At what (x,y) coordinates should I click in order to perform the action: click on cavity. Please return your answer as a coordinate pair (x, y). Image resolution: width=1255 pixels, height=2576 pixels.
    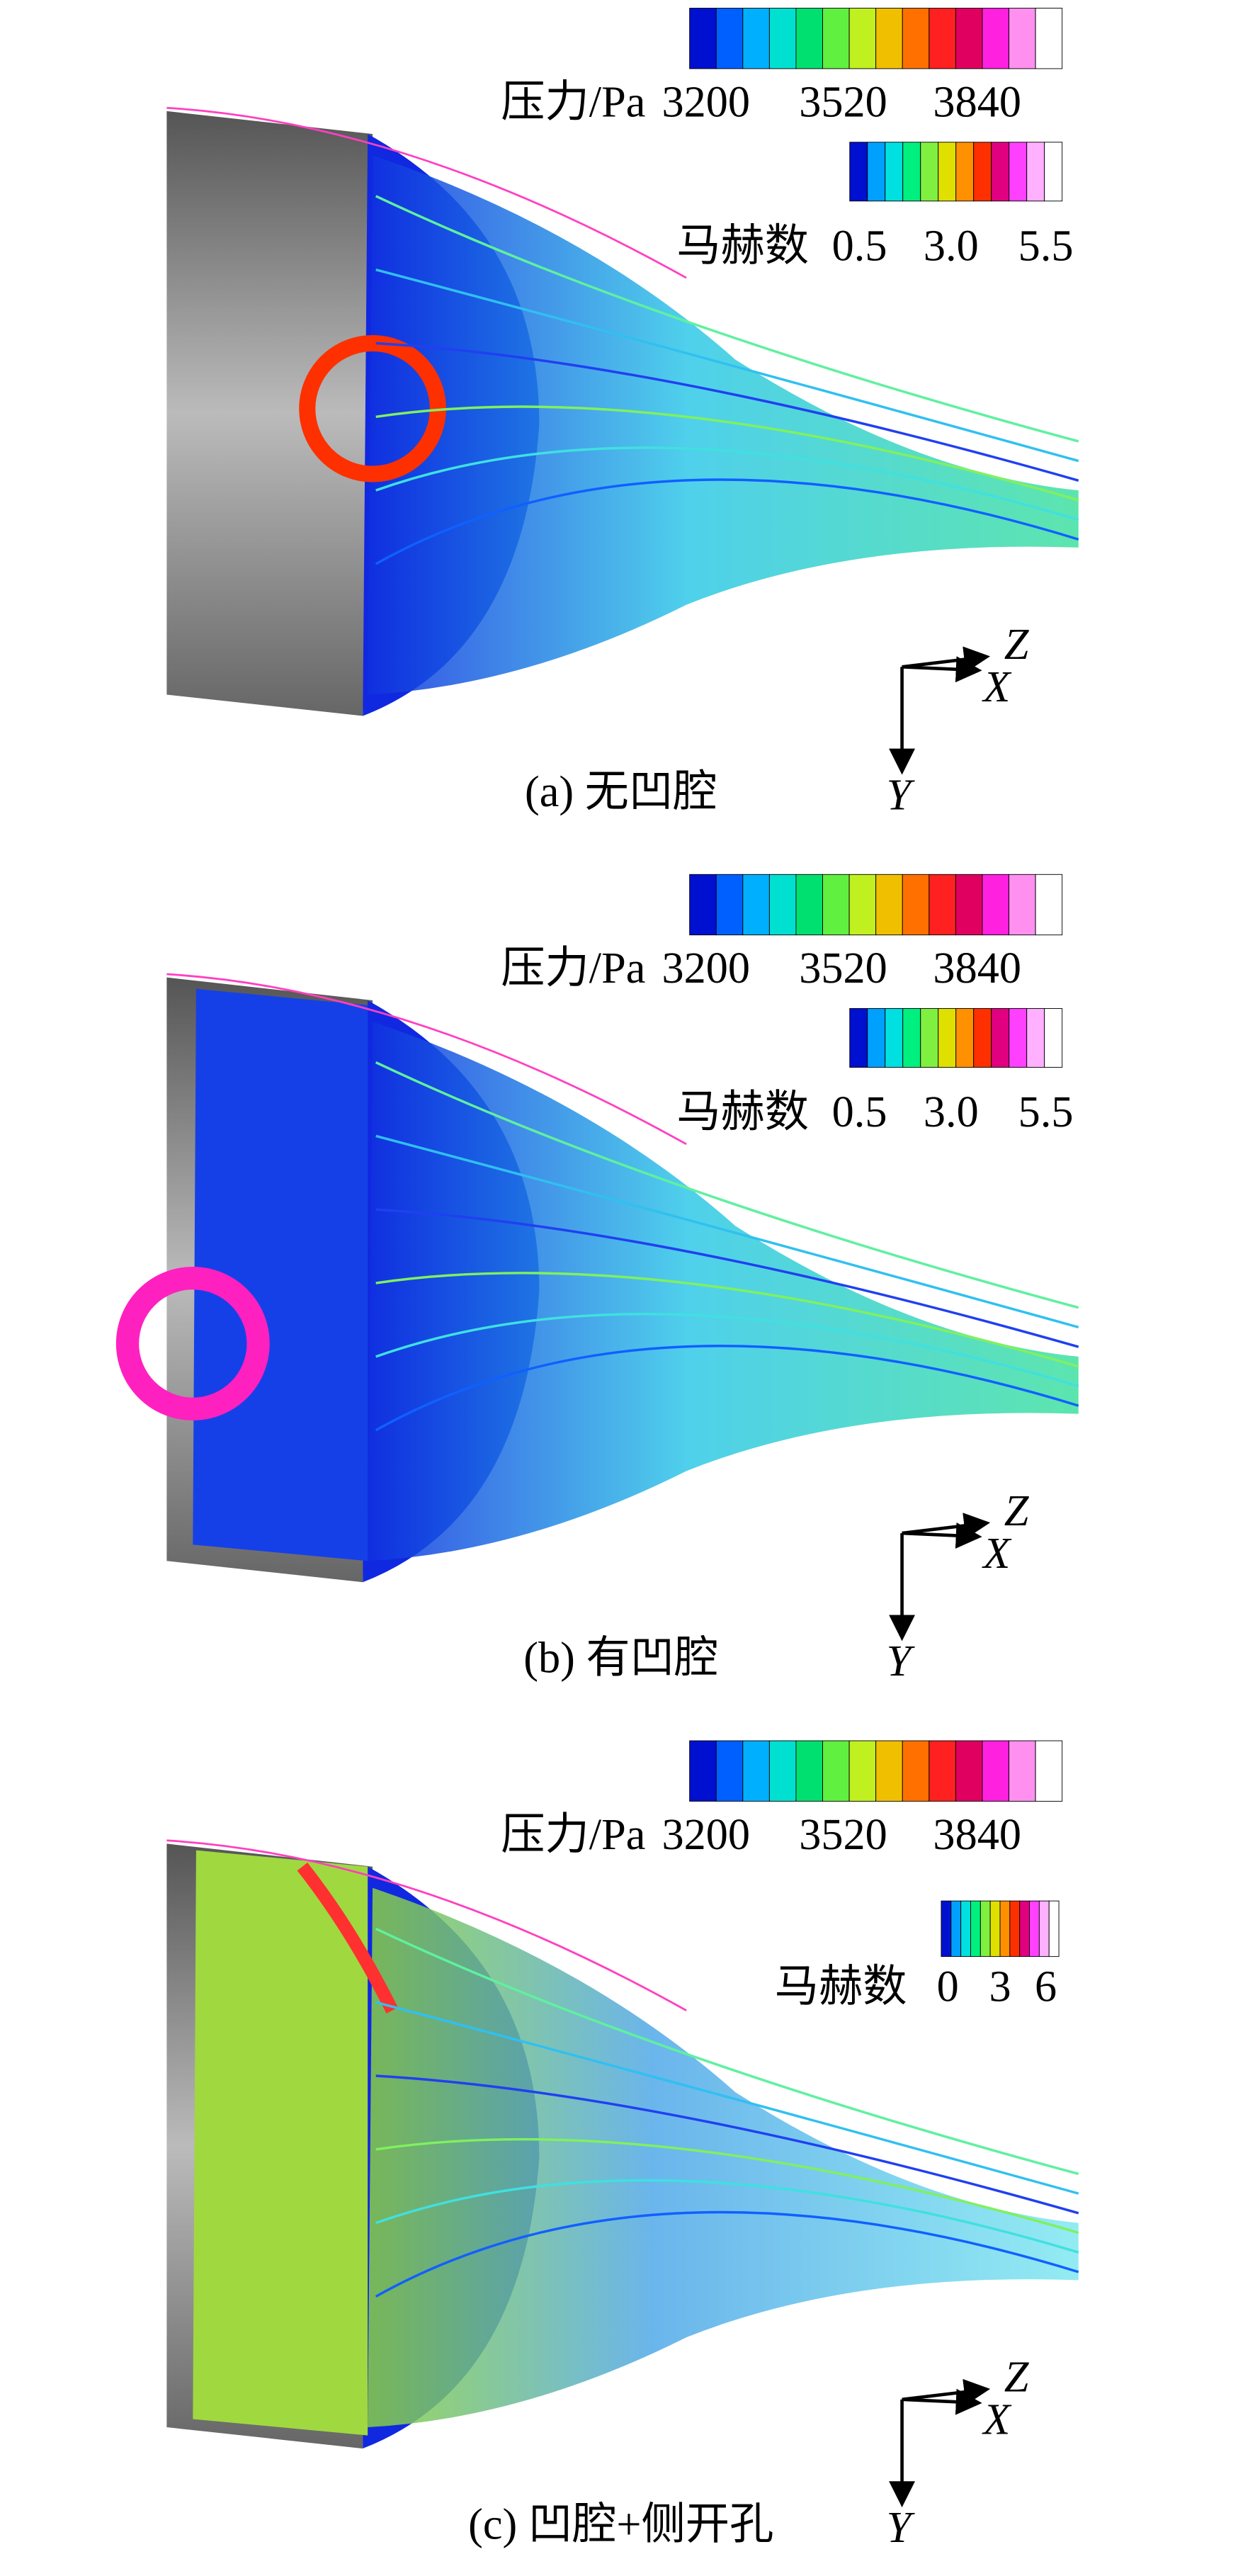
    Looking at the image, I should click on (280, 1274).